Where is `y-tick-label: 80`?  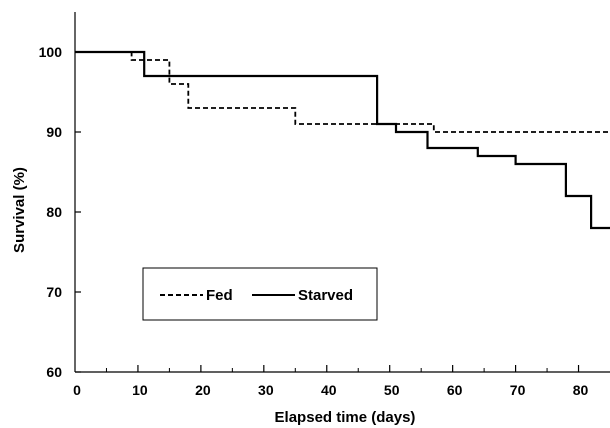 y-tick-label: 80 is located at coordinates (54, 212).